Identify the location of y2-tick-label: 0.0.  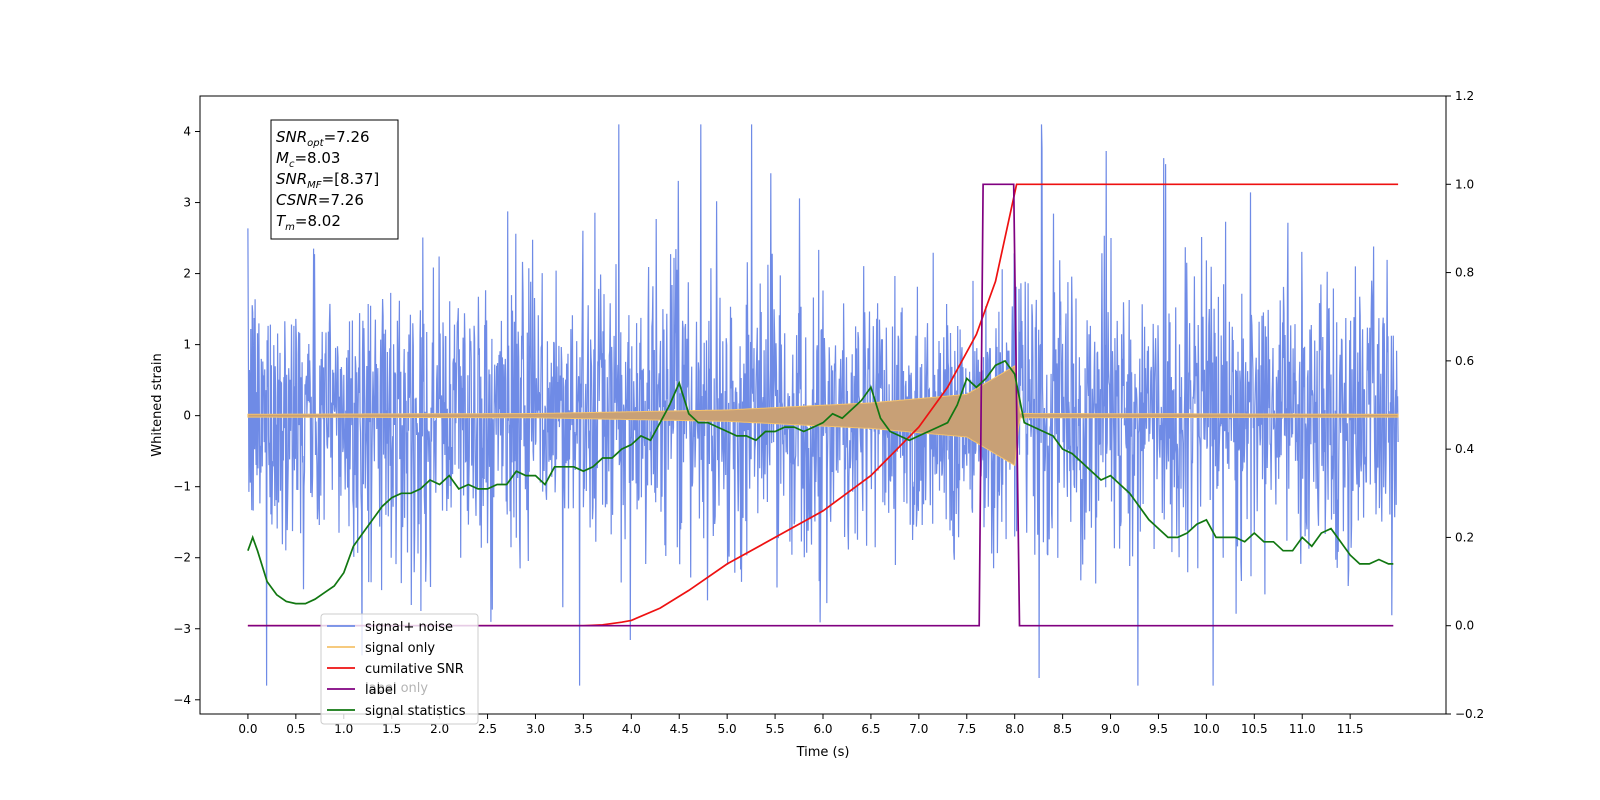
(1464, 626).